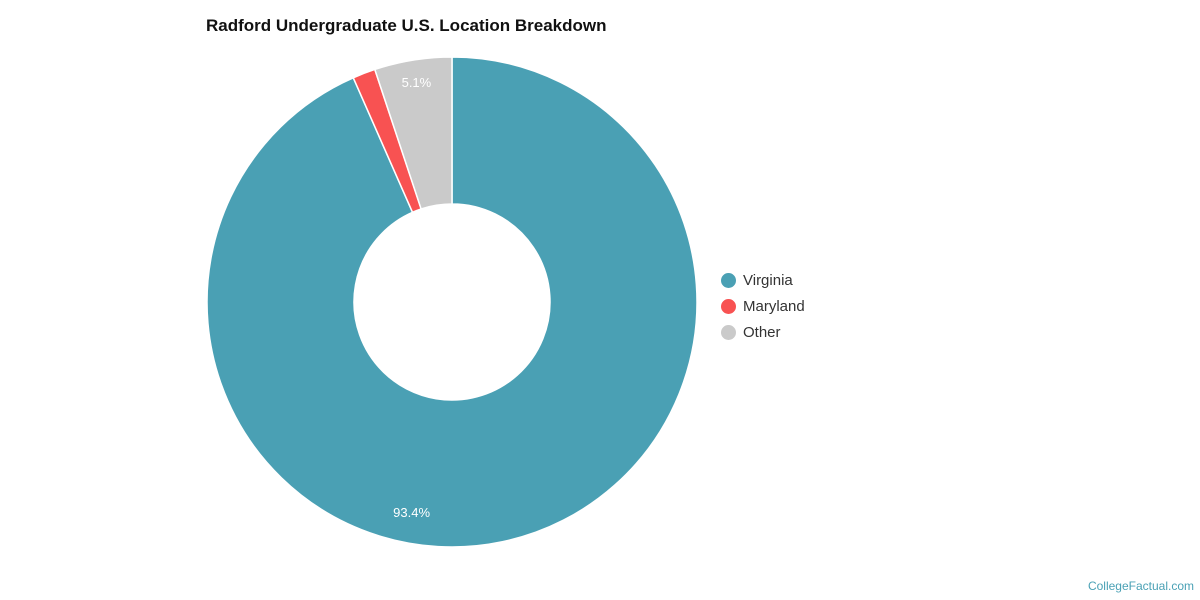 The width and height of the screenshot is (1200, 600). I want to click on legend-swatch-maryland, so click(728, 306).